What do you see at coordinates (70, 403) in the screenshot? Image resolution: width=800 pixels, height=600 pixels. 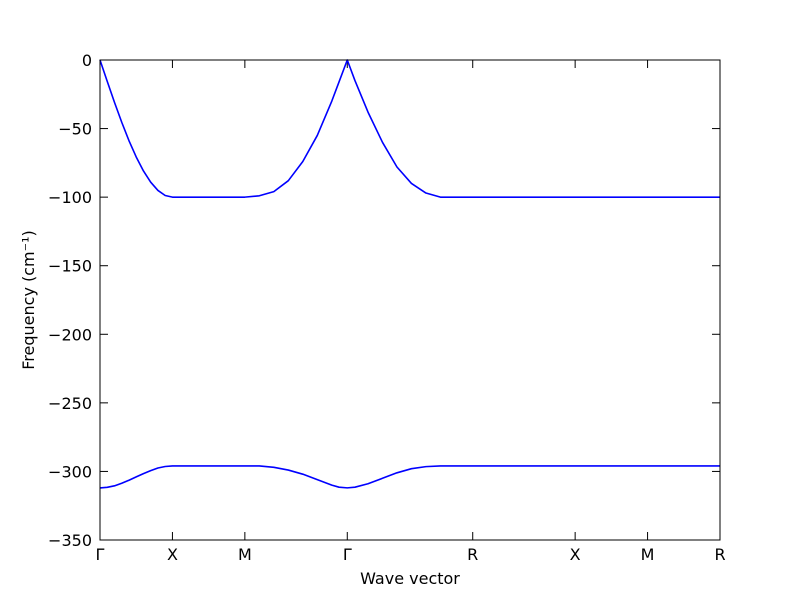 I see `y-tick-label: −250` at bounding box center [70, 403].